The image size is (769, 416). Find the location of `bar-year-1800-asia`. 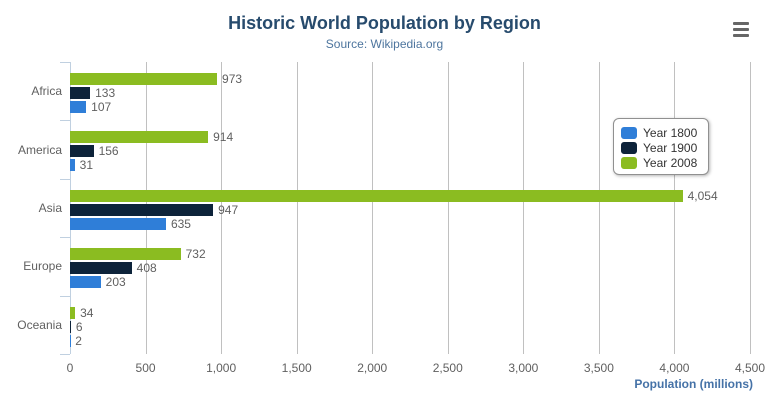

bar-year-1800-asia is located at coordinates (118, 223).